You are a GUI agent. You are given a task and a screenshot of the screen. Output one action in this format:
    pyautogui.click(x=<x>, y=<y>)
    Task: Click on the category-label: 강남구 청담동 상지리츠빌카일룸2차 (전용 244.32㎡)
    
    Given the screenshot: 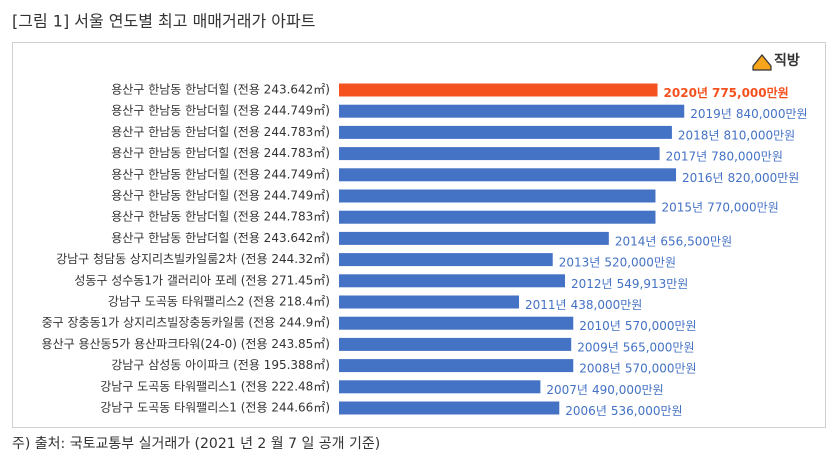 What is the action you would take?
    pyautogui.click(x=193, y=259)
    